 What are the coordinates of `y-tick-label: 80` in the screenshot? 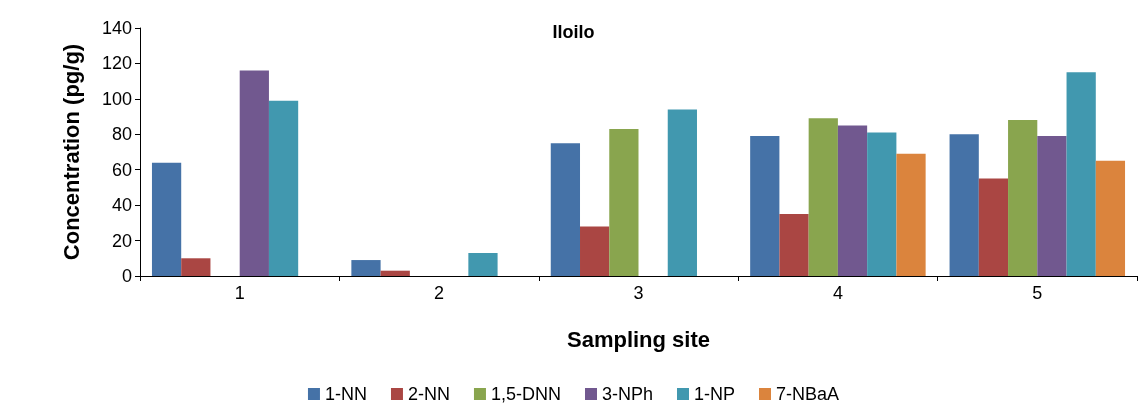 It's located at (121, 134).